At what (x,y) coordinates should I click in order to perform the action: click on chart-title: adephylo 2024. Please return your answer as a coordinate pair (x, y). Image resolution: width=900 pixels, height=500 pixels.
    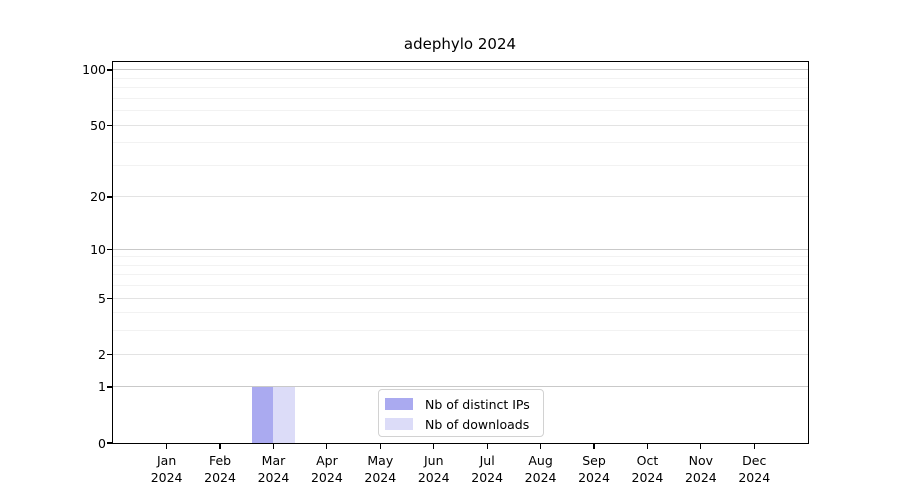
    Looking at the image, I should click on (460, 44).